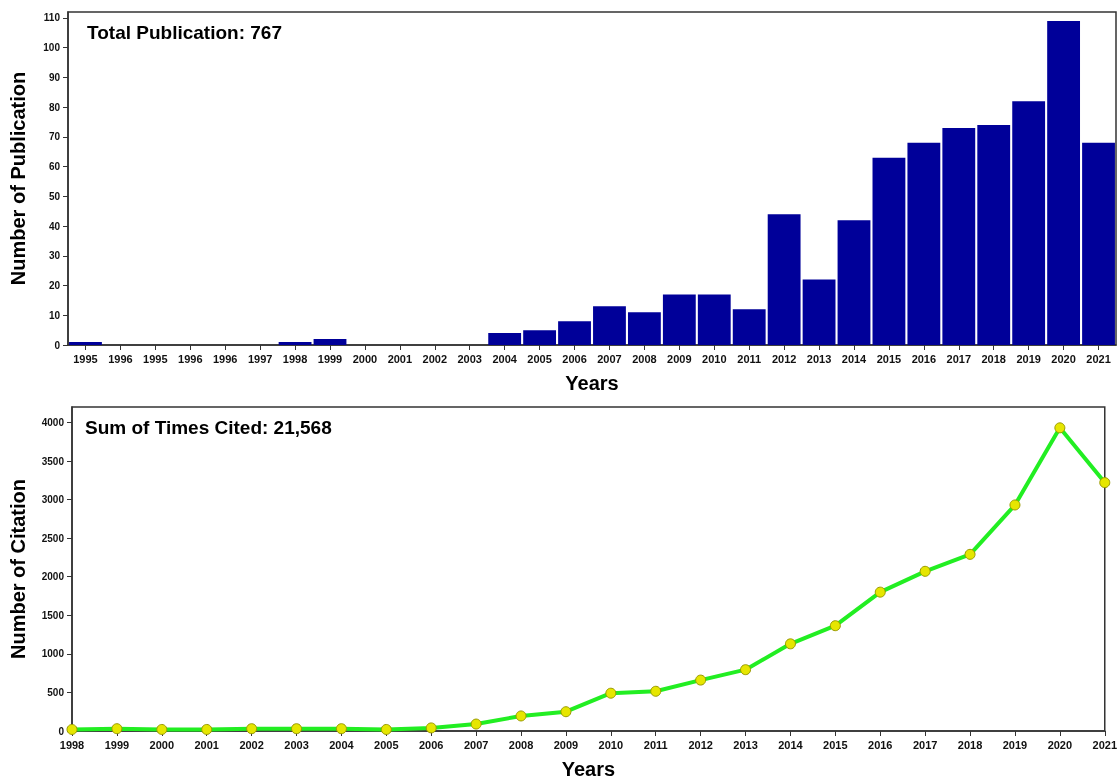 The height and width of the screenshot is (784, 1120). Describe the element at coordinates (54, 256) in the screenshot. I see `y-tick-label: 30` at that location.